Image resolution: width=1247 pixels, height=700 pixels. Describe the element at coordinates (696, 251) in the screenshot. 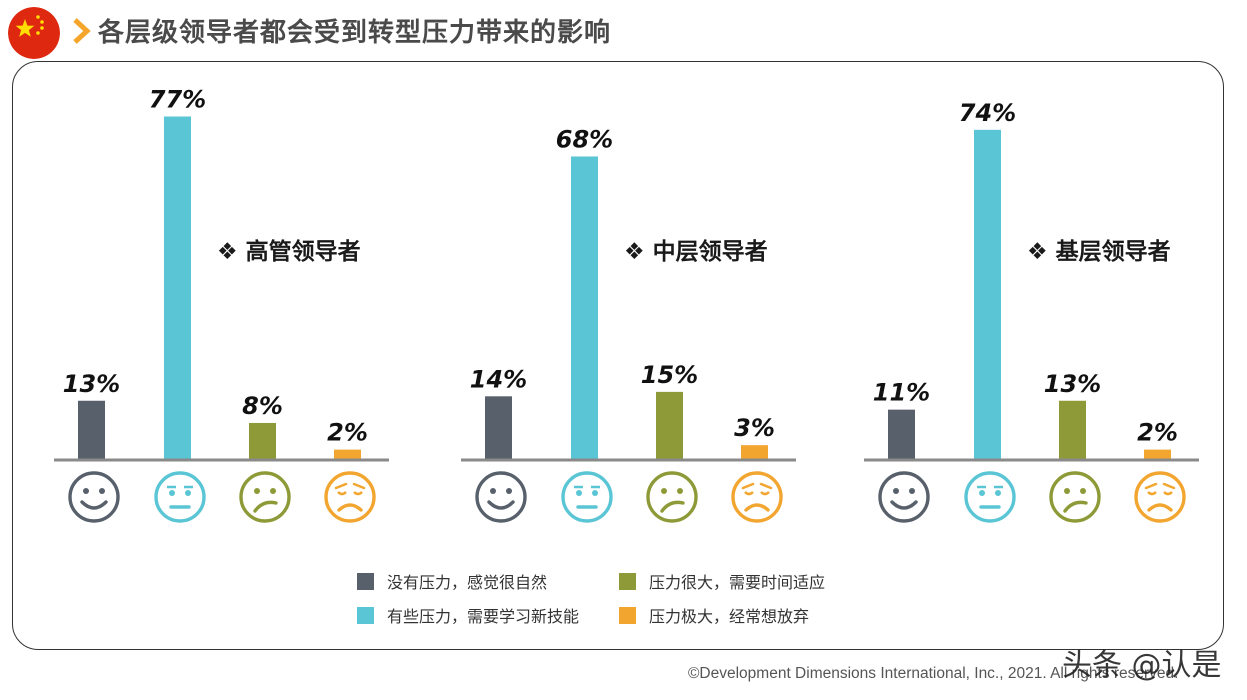

I see `chart-title: ❖ 中层领导者` at that location.